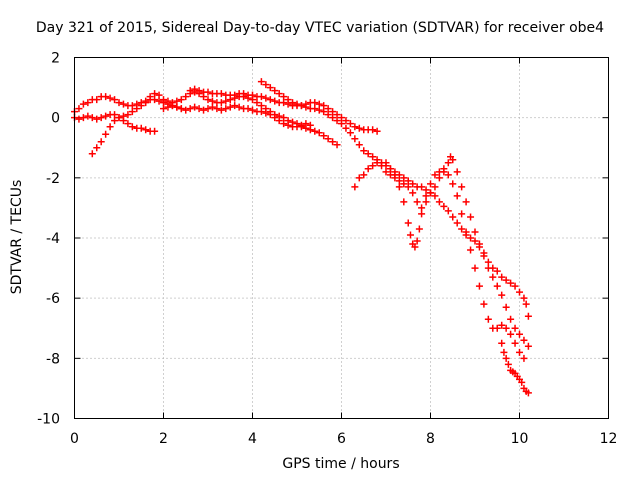 Image resolution: width=640 pixels, height=480 pixels. What do you see at coordinates (430, 439) in the screenshot?
I see `x-tick-label: 8` at bounding box center [430, 439].